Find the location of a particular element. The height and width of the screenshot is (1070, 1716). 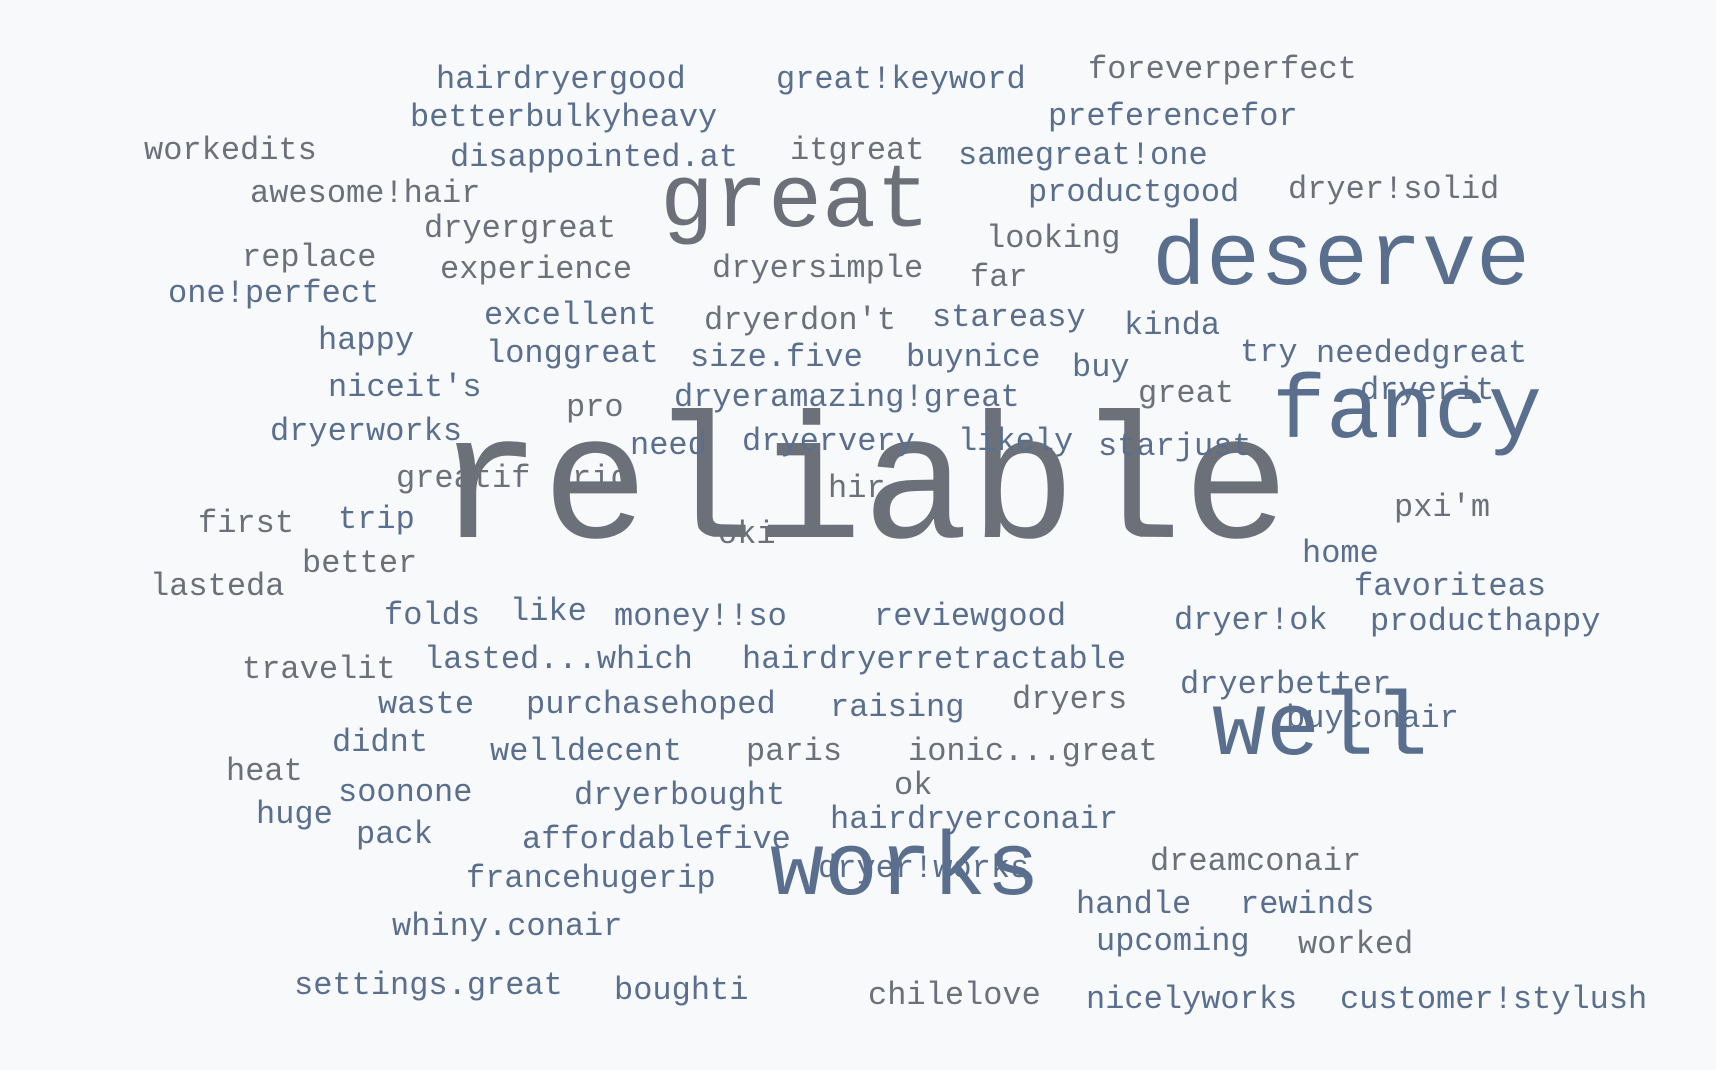

word: producthappy is located at coordinates (1485, 621).